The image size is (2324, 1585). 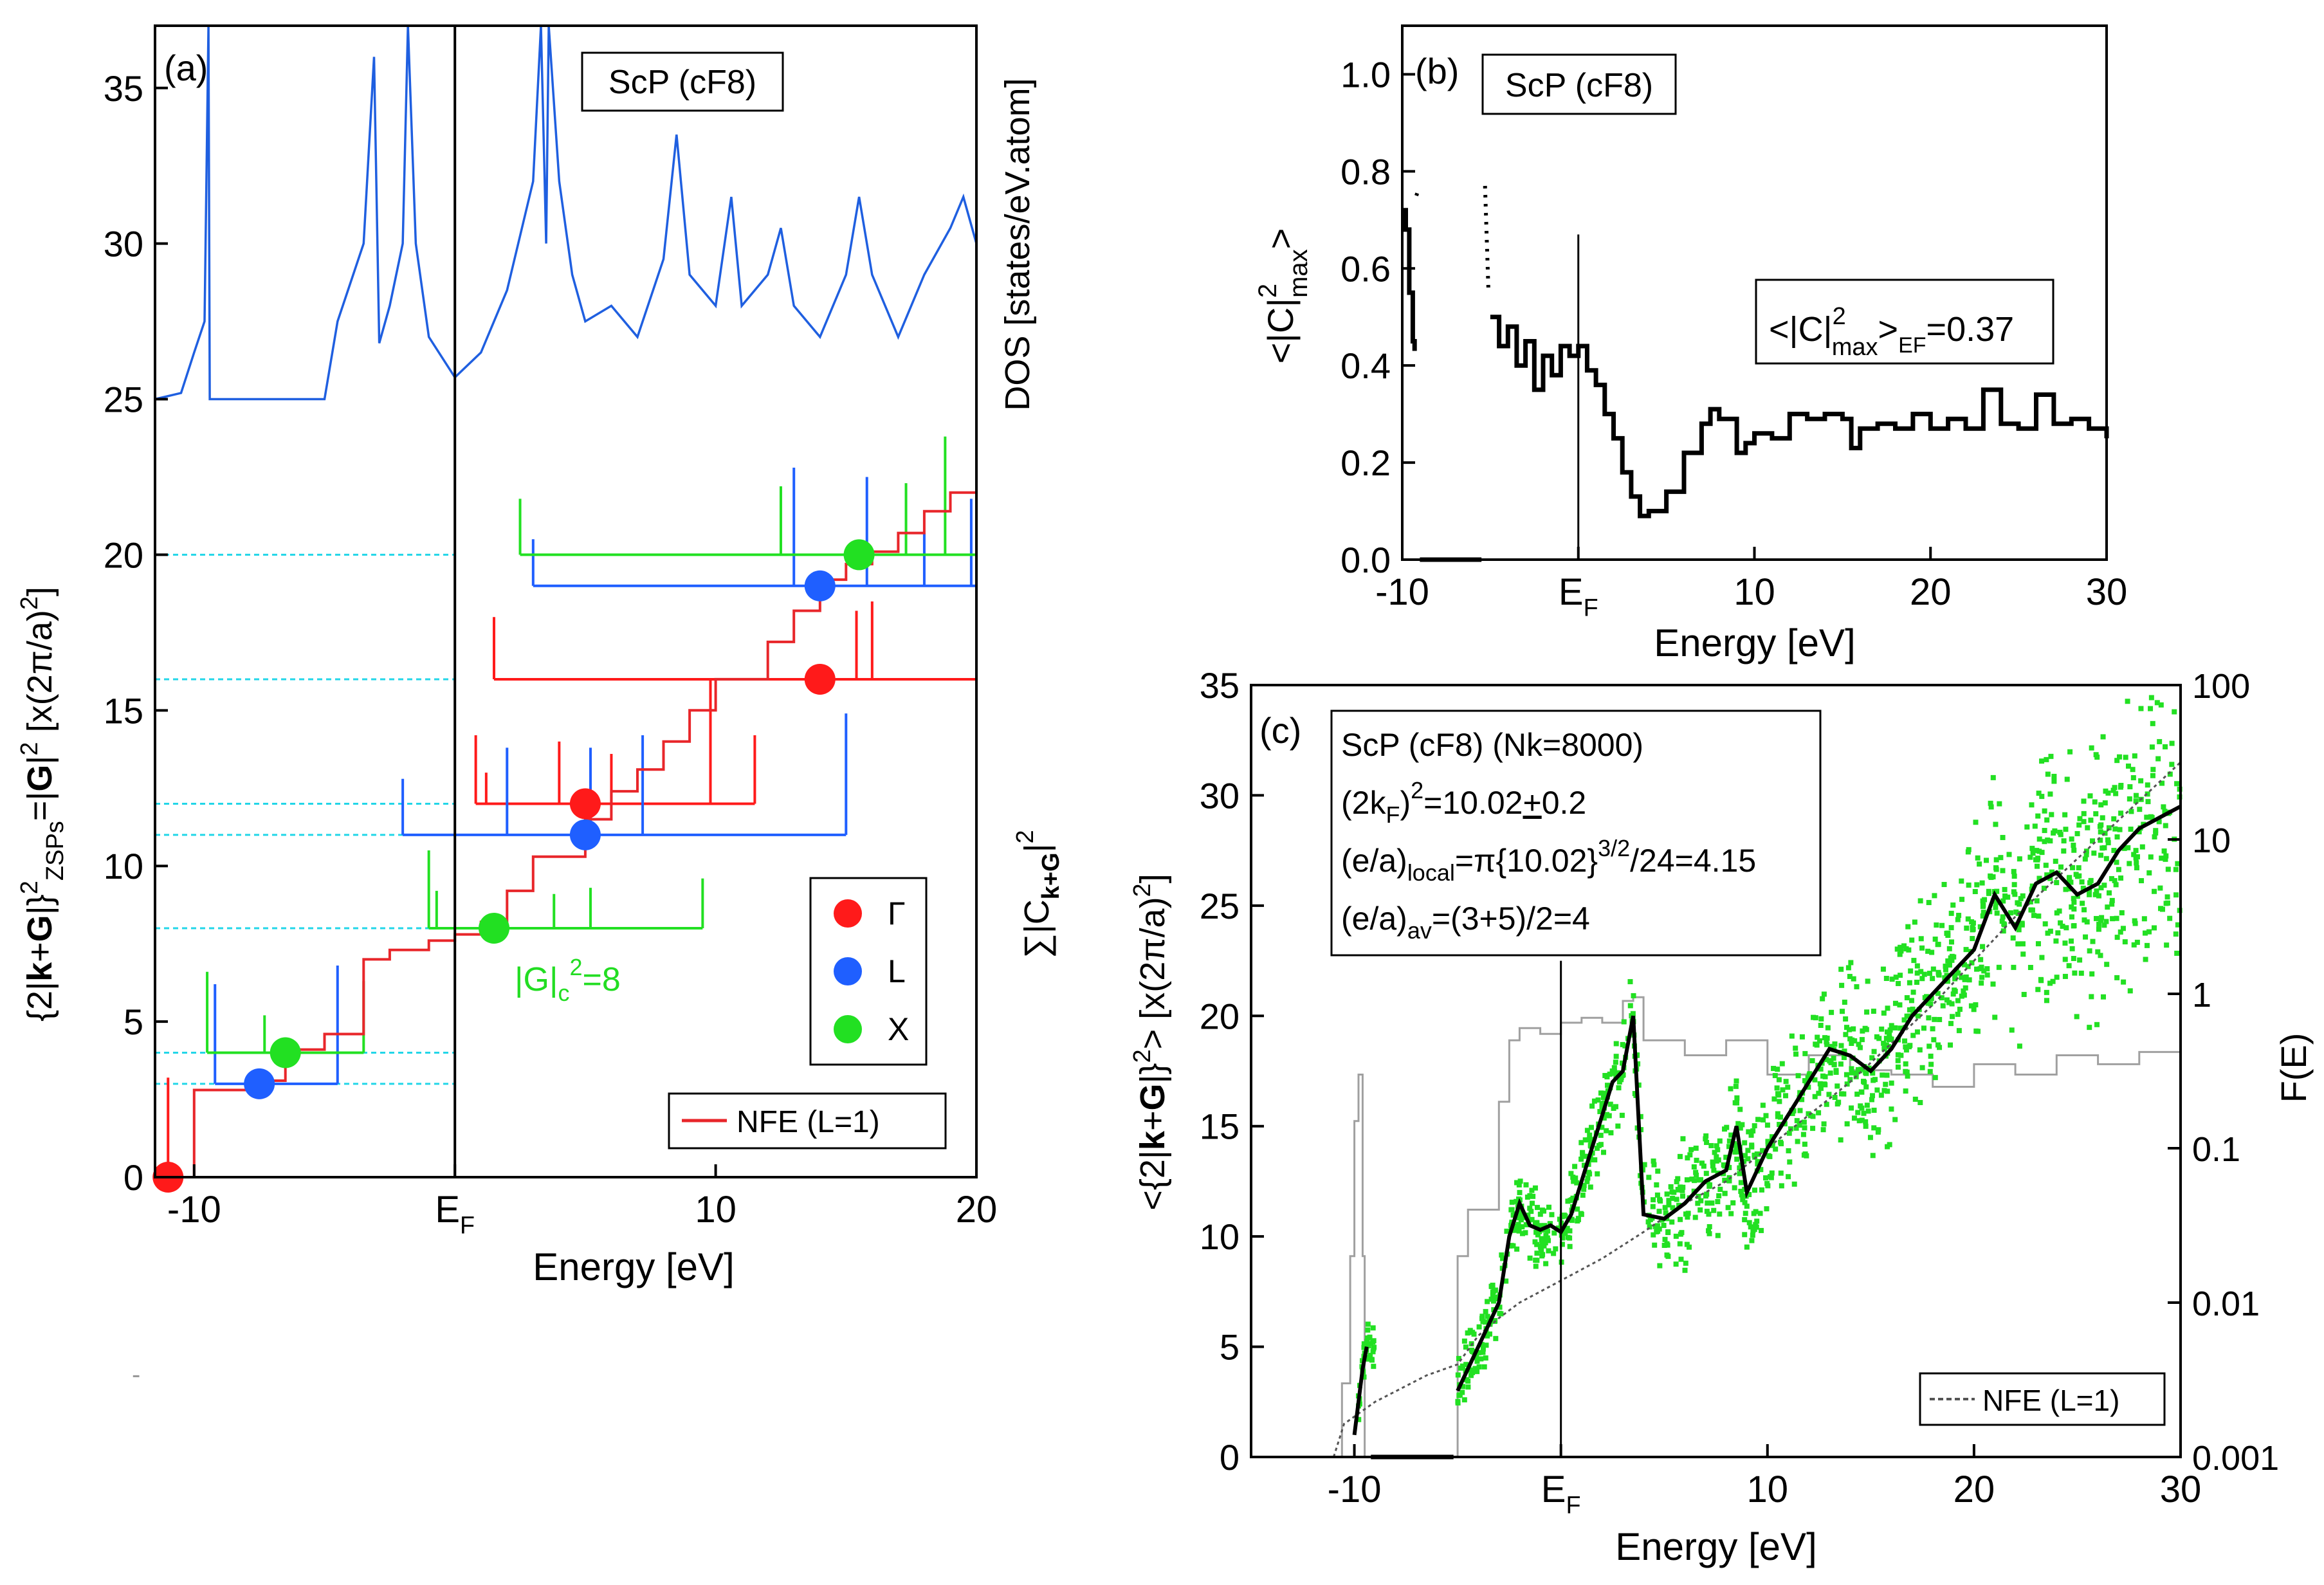 What do you see at coordinates (186, 68) in the screenshot?
I see `panel-a-label: (a)` at bounding box center [186, 68].